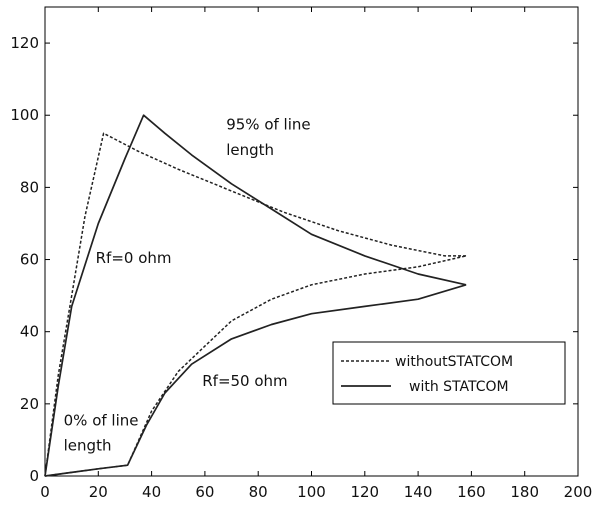 The image size is (593, 507). I want to click on y-tick-label: 0, so click(34, 476).